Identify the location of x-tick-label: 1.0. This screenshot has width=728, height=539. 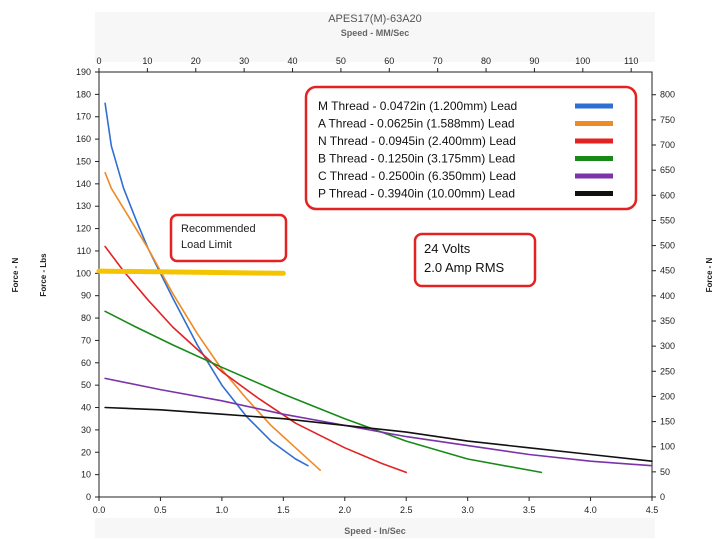
(222, 510).